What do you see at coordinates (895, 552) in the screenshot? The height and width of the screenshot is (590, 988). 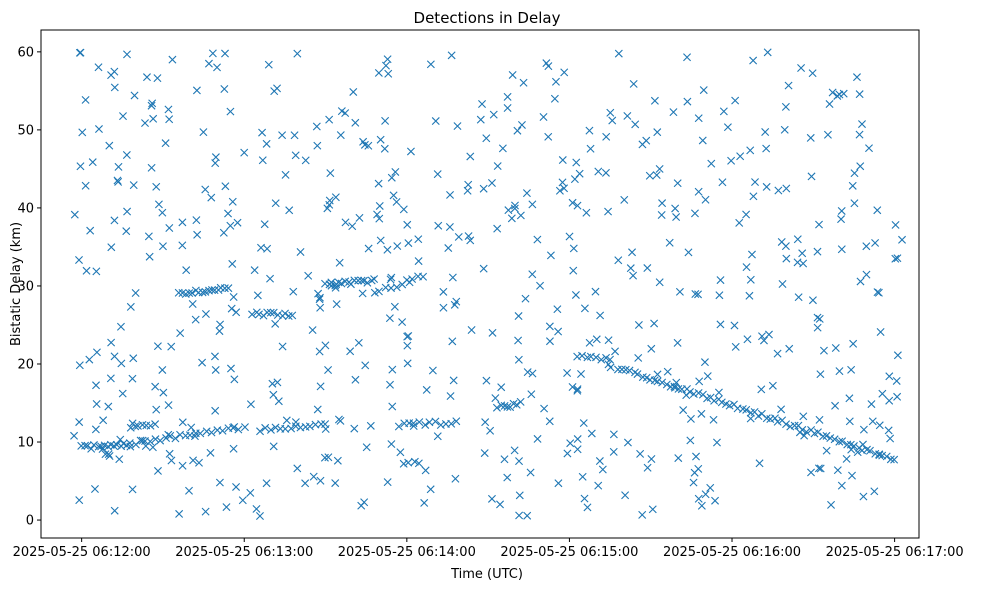 I see `x-tick-label: 2025-05-25 06:17:00` at bounding box center [895, 552].